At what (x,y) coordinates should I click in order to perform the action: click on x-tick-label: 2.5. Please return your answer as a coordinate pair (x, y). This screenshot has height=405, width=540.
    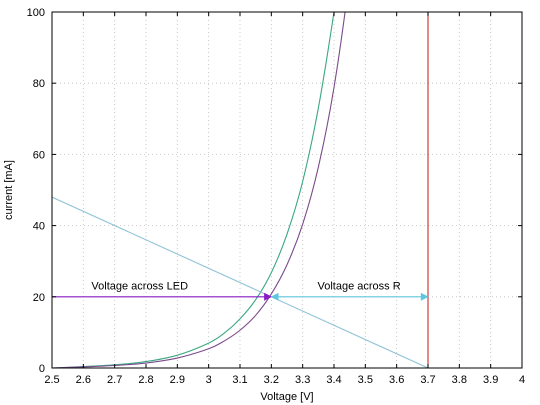
    Looking at the image, I should click on (51, 380).